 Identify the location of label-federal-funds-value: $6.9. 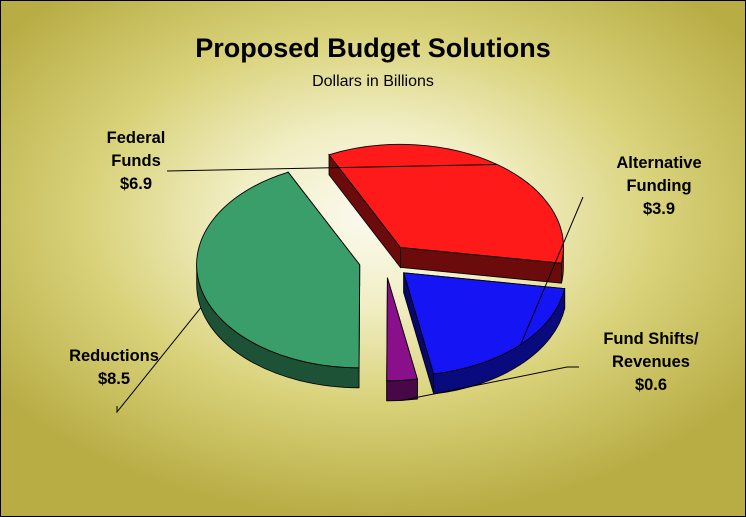
(136, 184).